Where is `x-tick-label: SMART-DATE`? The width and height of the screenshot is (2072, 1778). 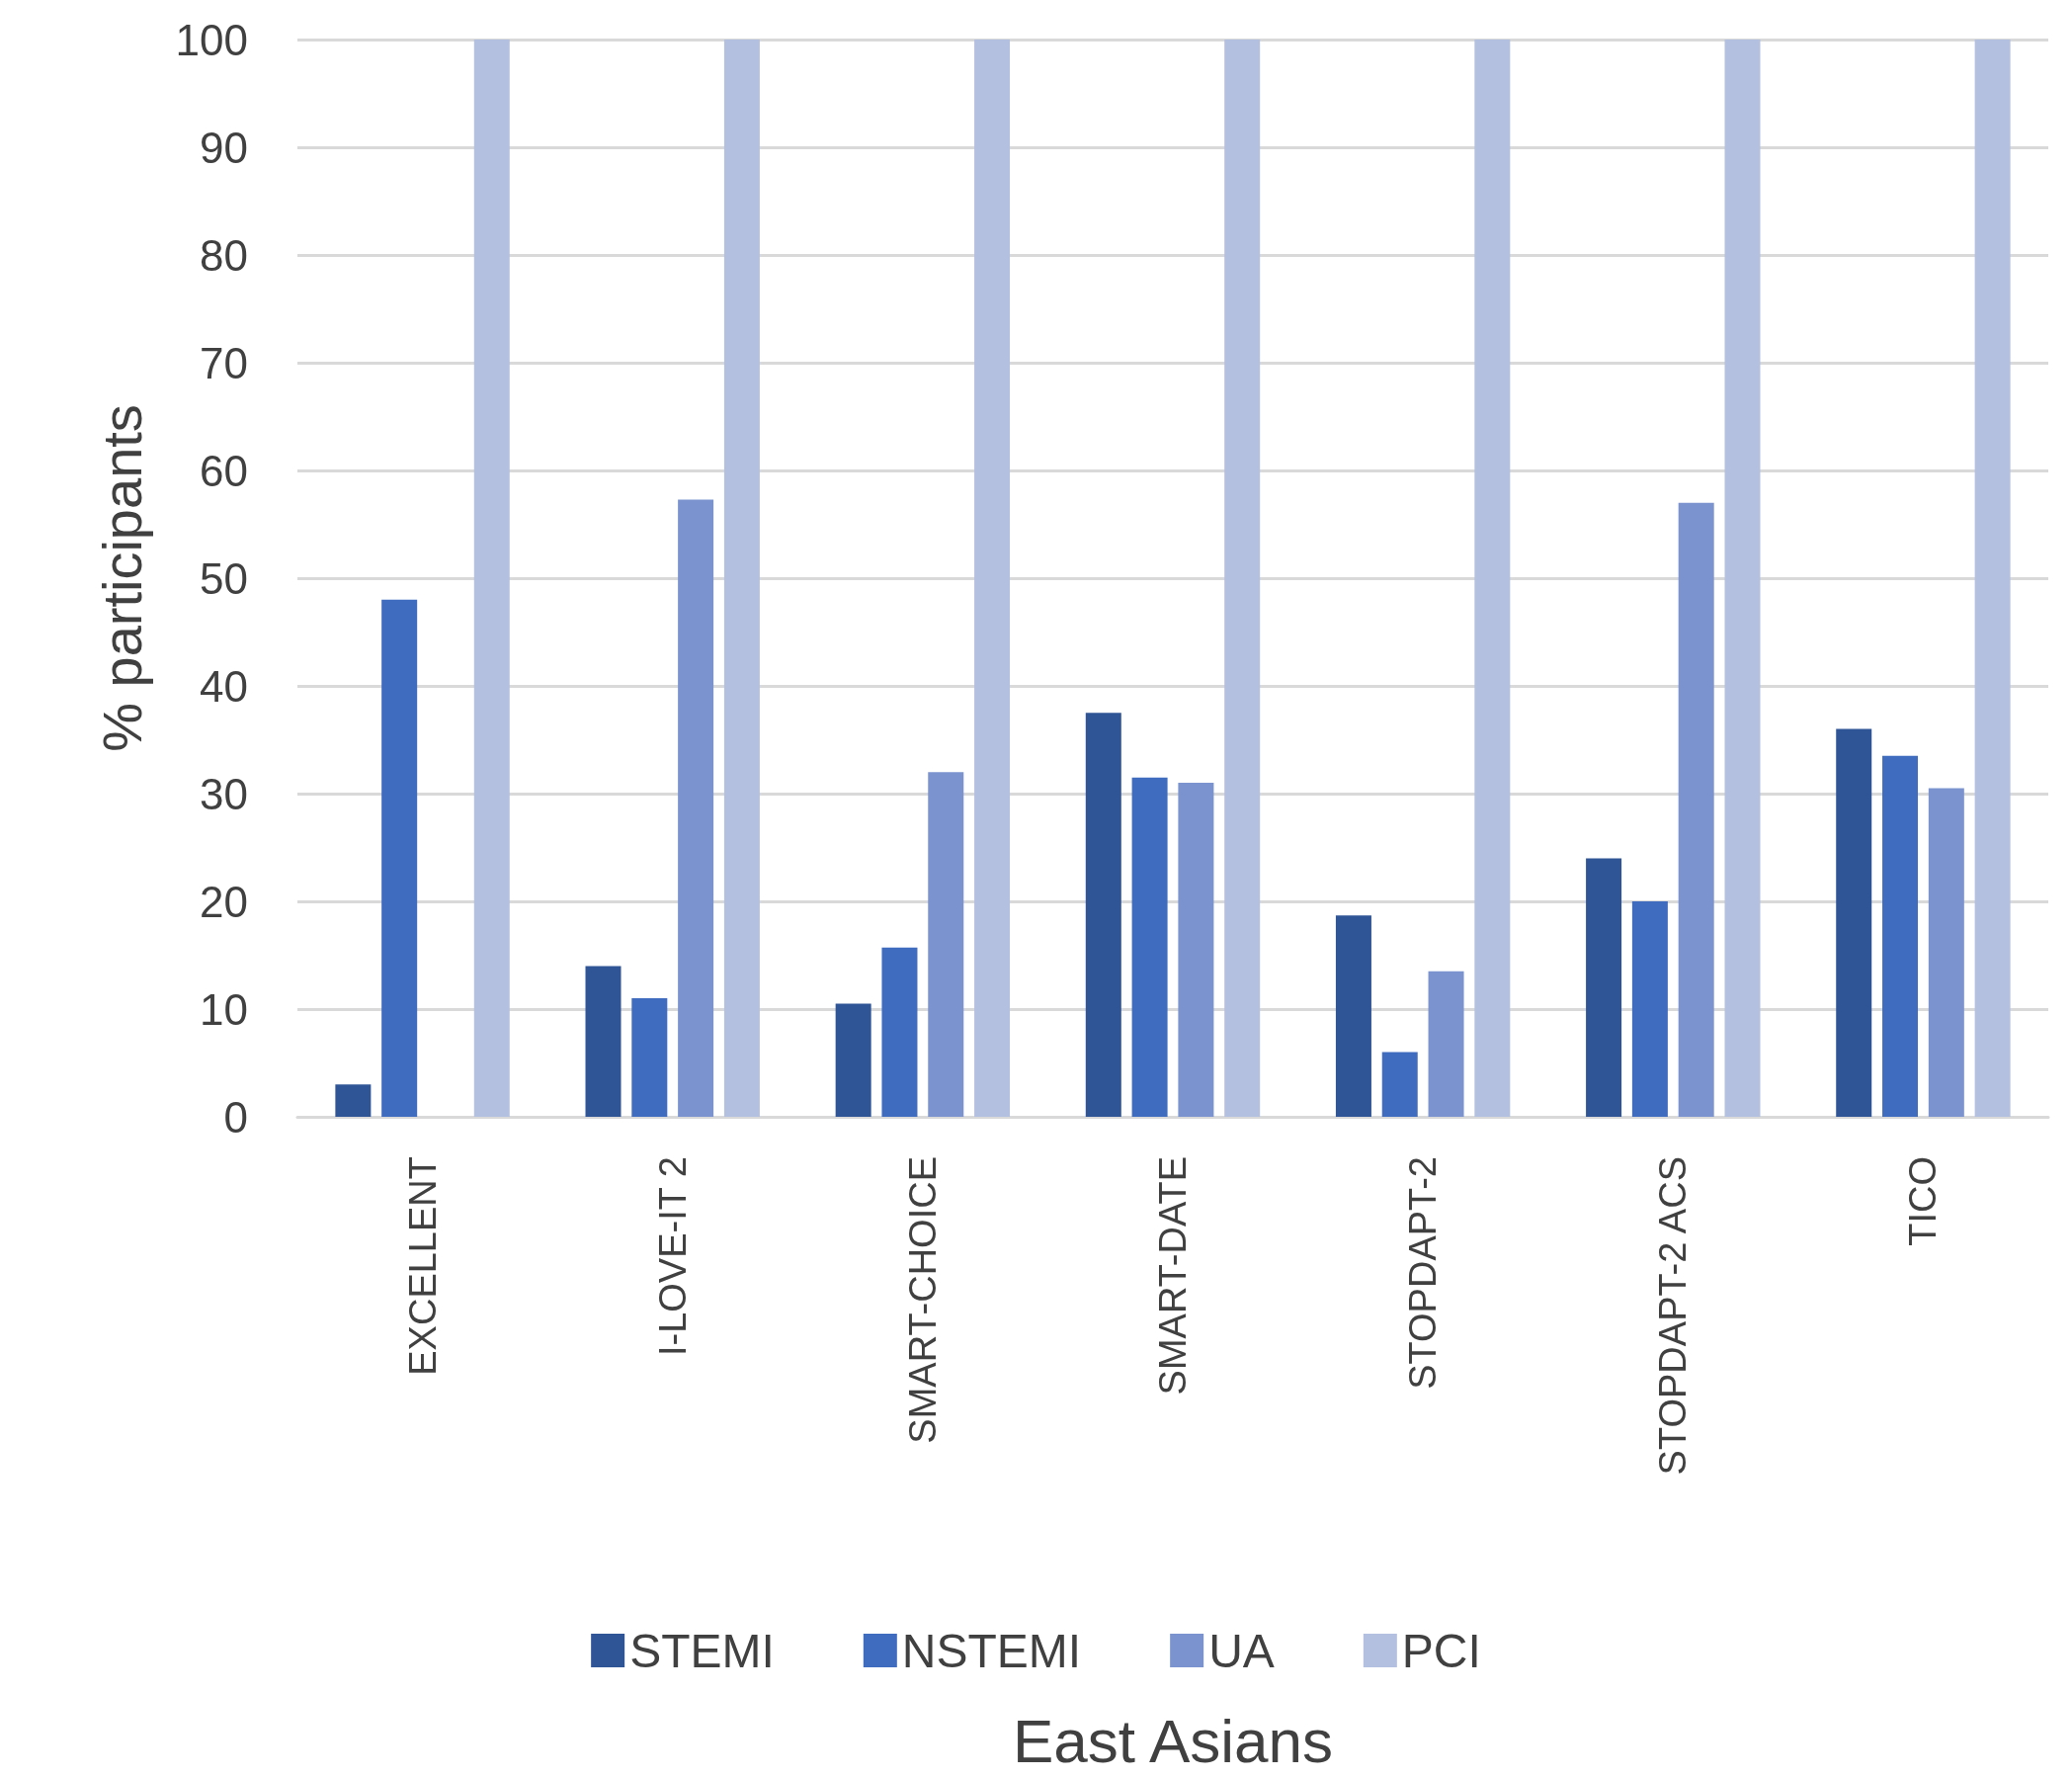 x-tick-label: SMART-DATE is located at coordinates (1173, 1276).